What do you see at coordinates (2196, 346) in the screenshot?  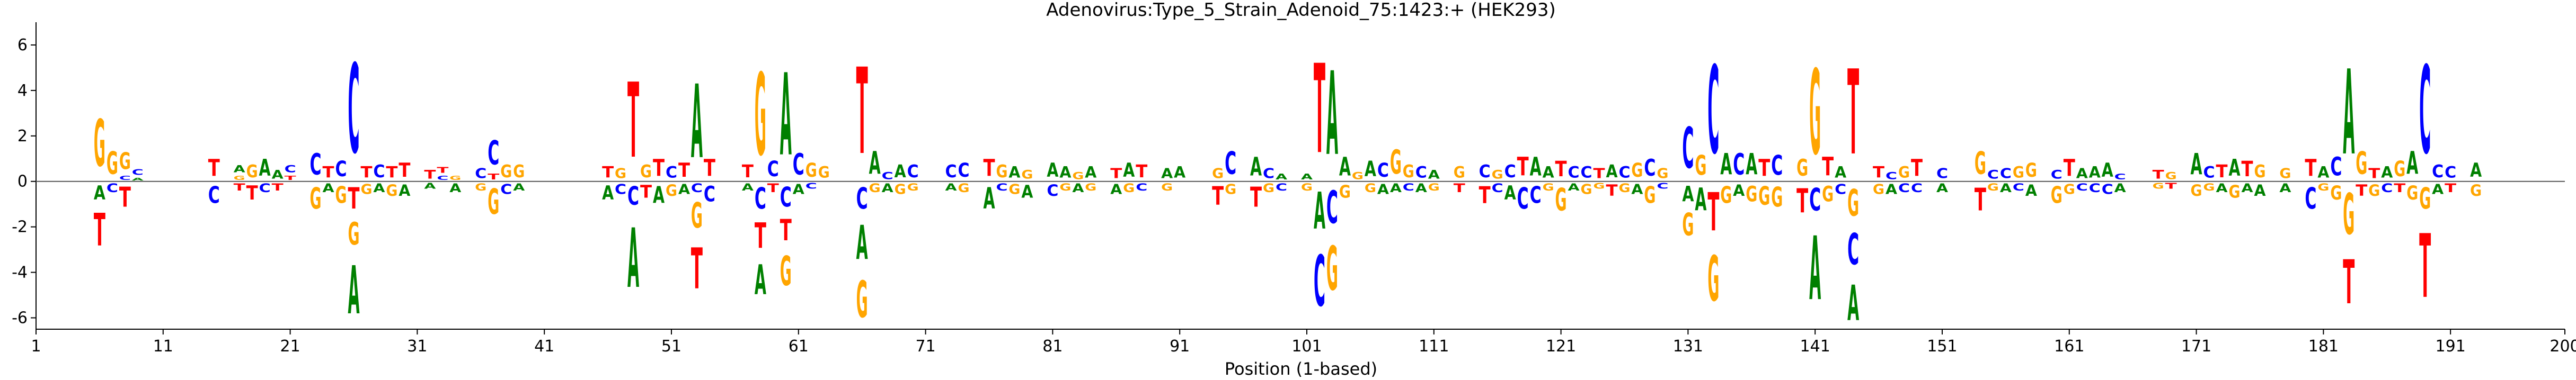 I see `x-tick-label: 171` at bounding box center [2196, 346].